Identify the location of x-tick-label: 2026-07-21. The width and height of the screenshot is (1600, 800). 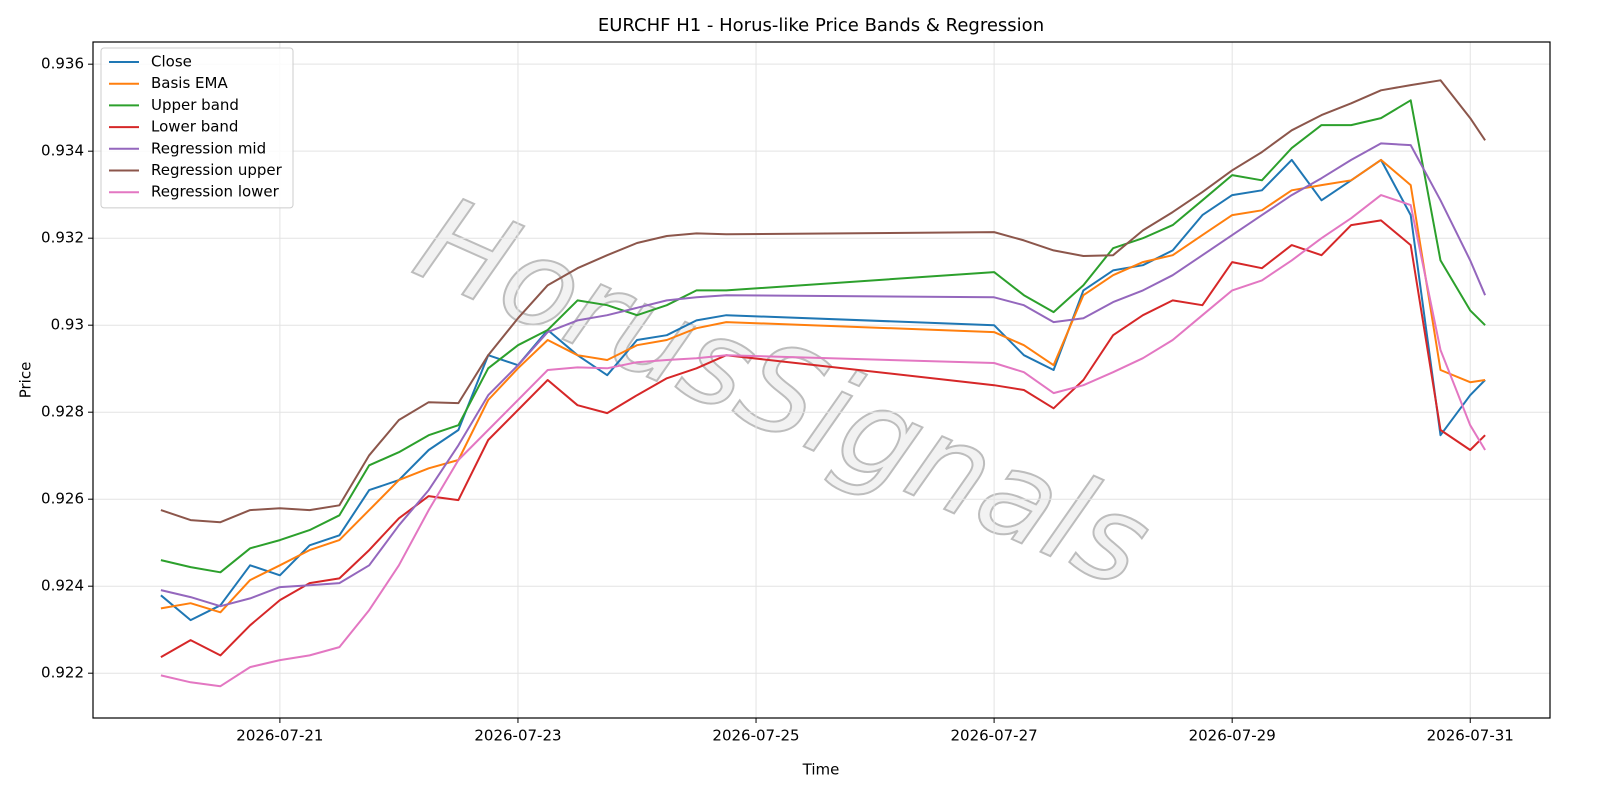
(279, 736).